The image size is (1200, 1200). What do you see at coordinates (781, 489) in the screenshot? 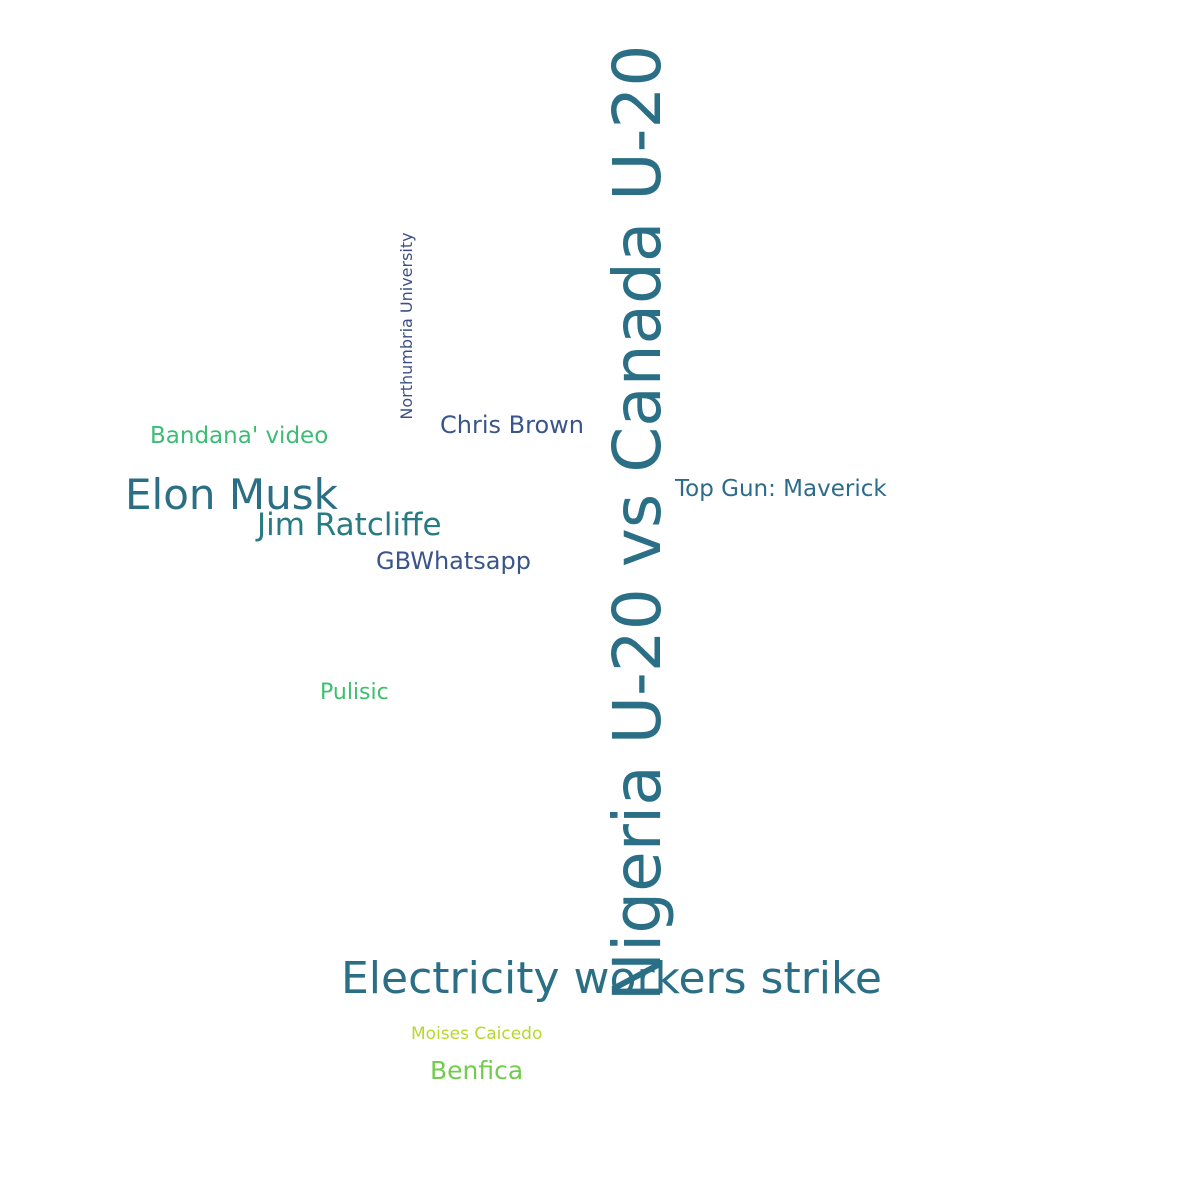
I see `word-top-gun-maverick: Top Gun: Maverick` at bounding box center [781, 489].